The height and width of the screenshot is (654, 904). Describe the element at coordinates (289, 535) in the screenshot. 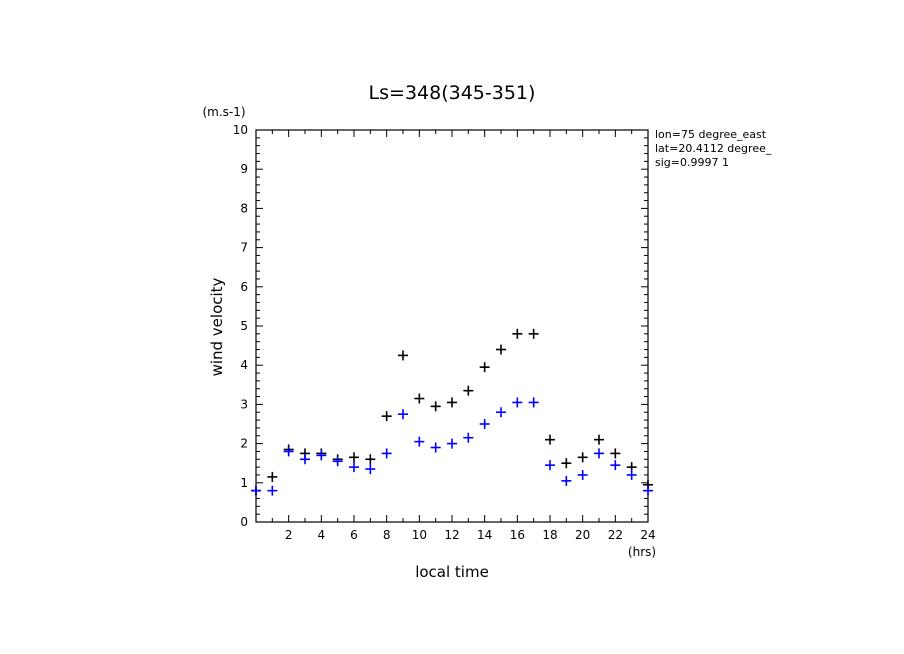

I see `x-tick-label: 2` at that location.